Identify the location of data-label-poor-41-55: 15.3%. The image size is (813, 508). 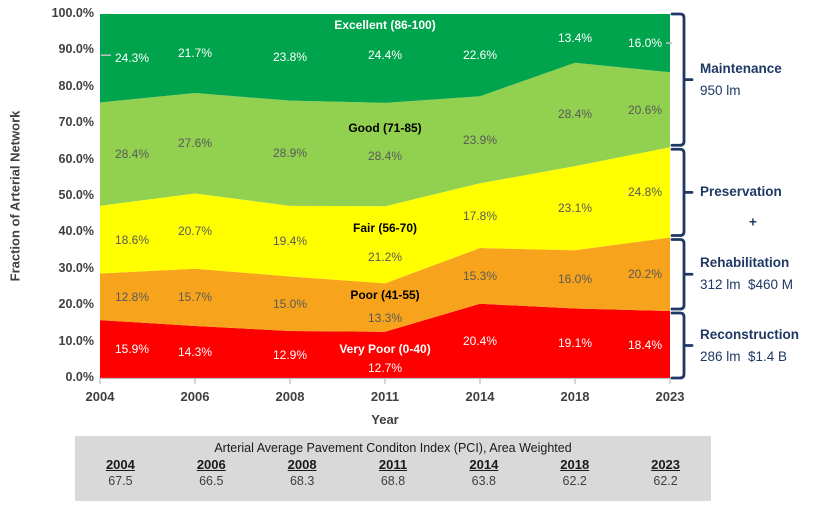
(480, 275).